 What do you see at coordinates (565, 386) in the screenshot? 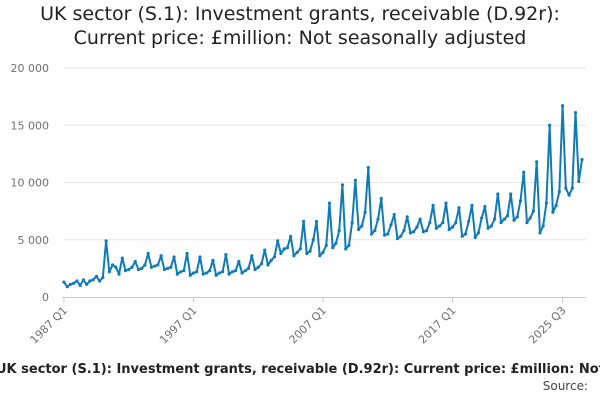
I see `source-label: Source:` at bounding box center [565, 386].